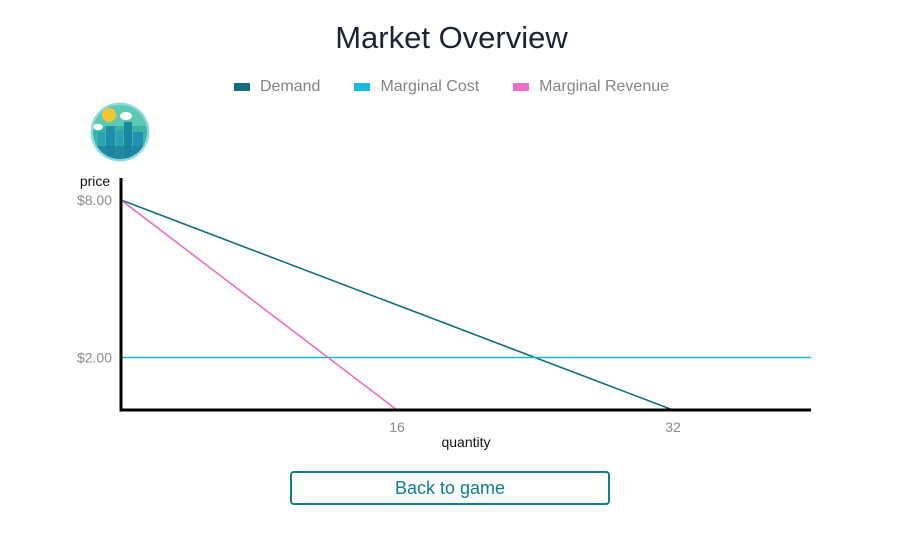 Image resolution: width=903 pixels, height=549 pixels. Describe the element at coordinates (465, 442) in the screenshot. I see `x-axis-label: quantity` at that location.